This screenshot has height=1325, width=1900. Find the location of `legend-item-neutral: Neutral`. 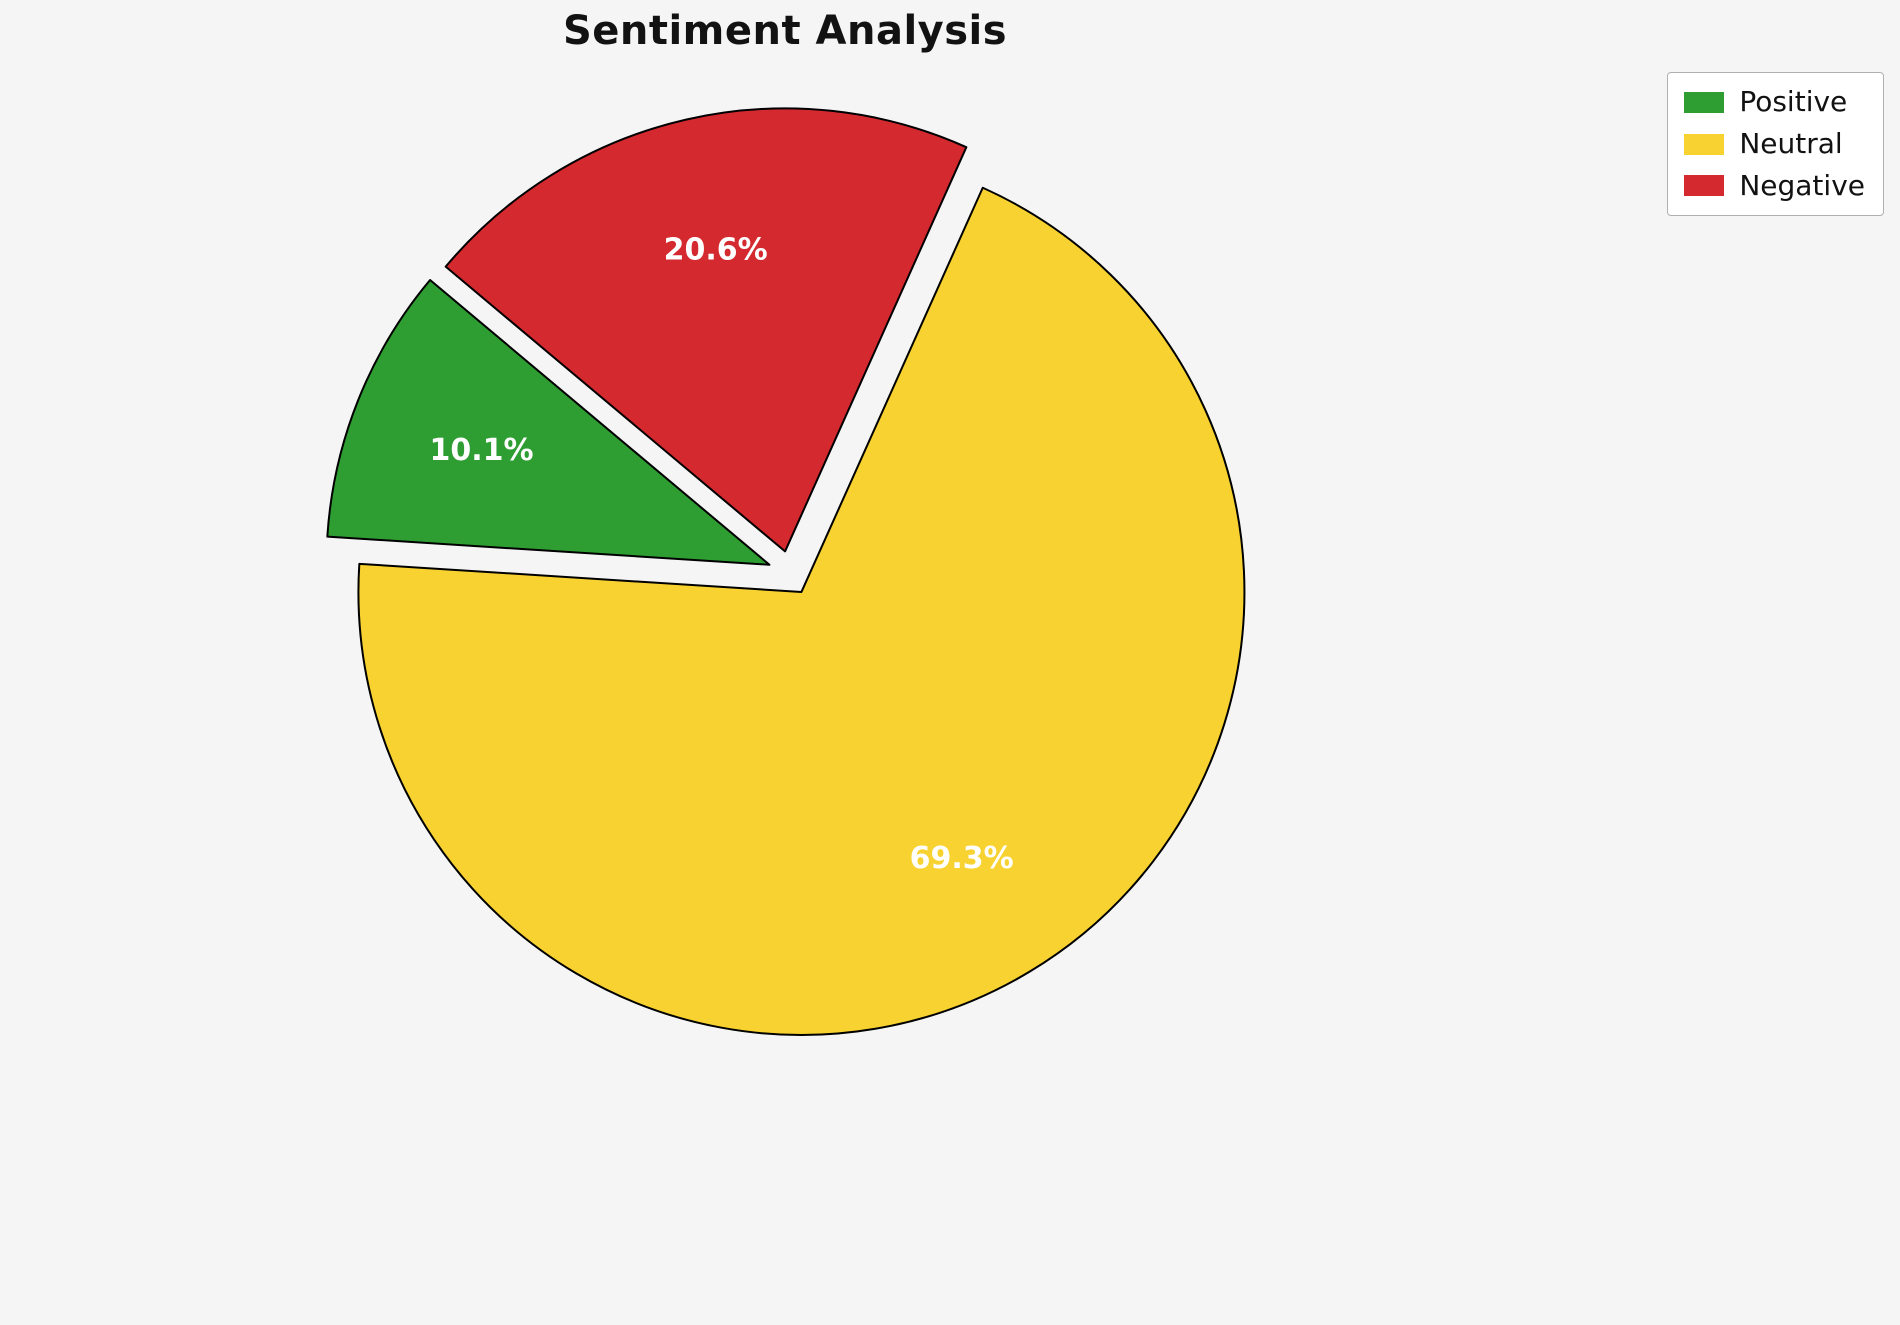

legend-item-neutral: Neutral is located at coordinates (1774, 143).